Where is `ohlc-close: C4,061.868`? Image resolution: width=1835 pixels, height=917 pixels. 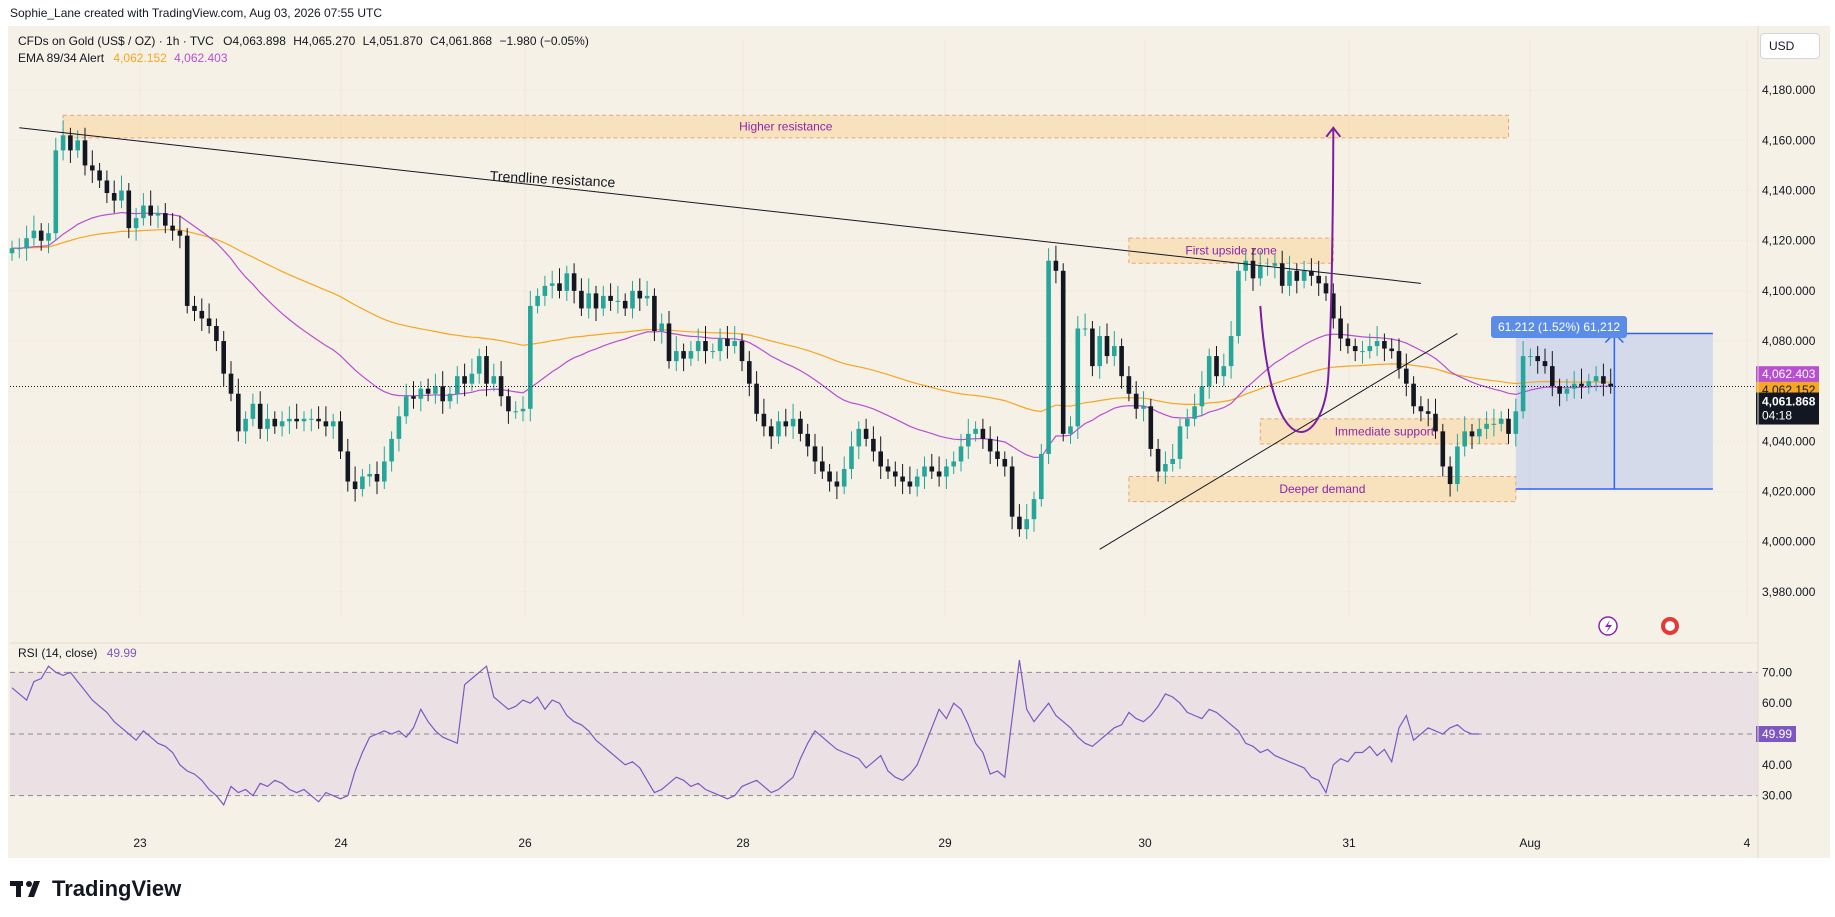
ohlc-close: C4,061.868 is located at coordinates (461, 41).